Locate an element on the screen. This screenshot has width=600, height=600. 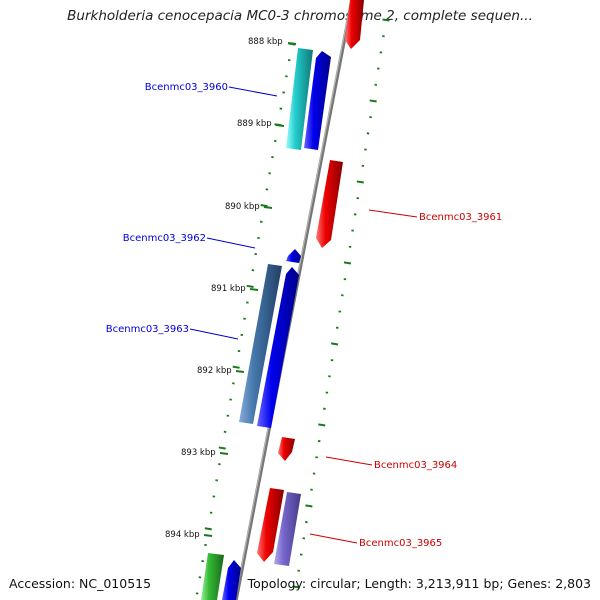
tick-leaders is located at coordinates (250, 289).